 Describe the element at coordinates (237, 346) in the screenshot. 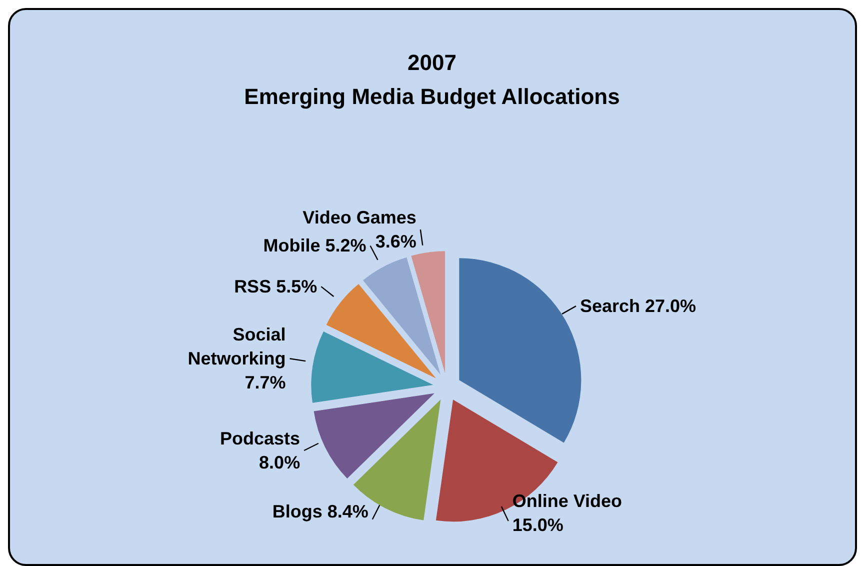

I see `slice-label: Social Networking` at that location.